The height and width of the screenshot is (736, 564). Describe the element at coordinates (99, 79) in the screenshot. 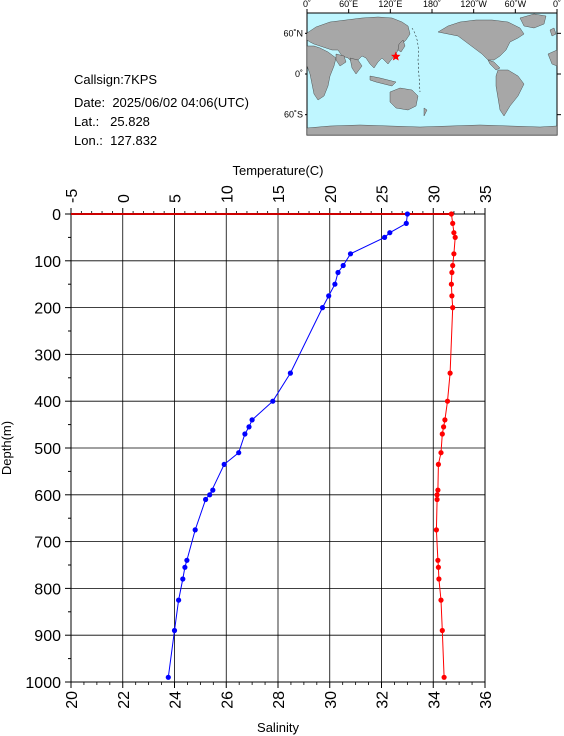

I see `callsign-label: Callsign:` at that location.